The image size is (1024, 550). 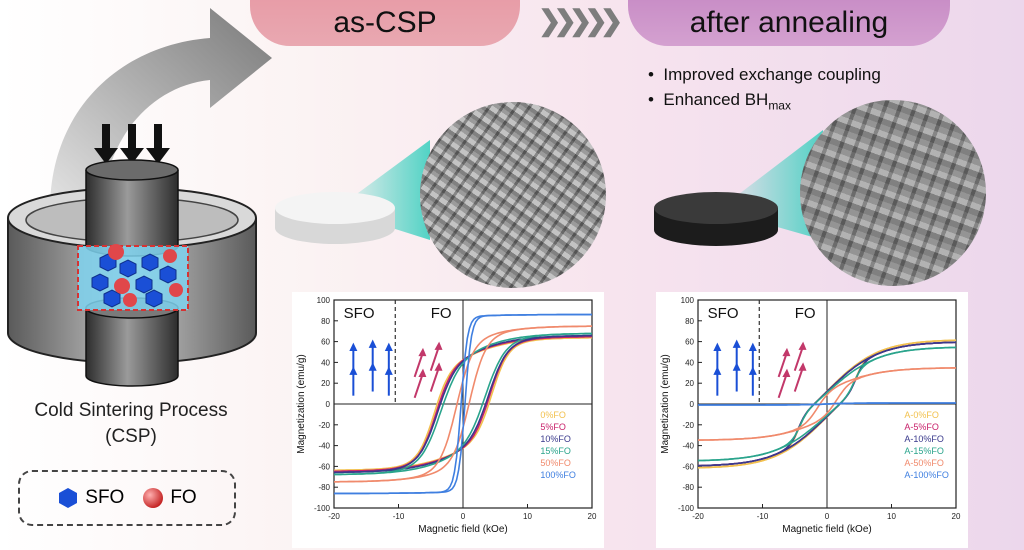 I want to click on fo-sphere-icon, so click(x=153, y=498).